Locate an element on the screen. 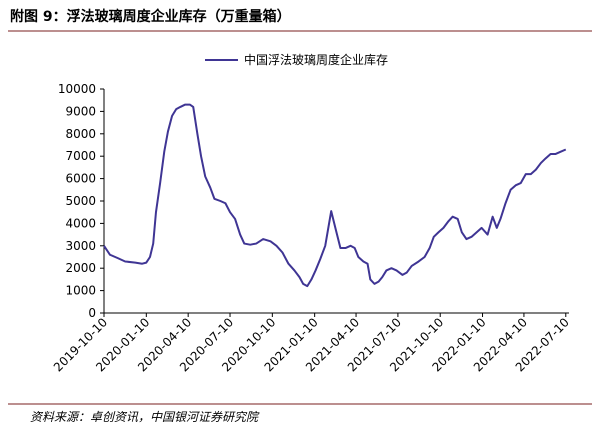  y-tick-label: 5000 is located at coordinates (80, 201).